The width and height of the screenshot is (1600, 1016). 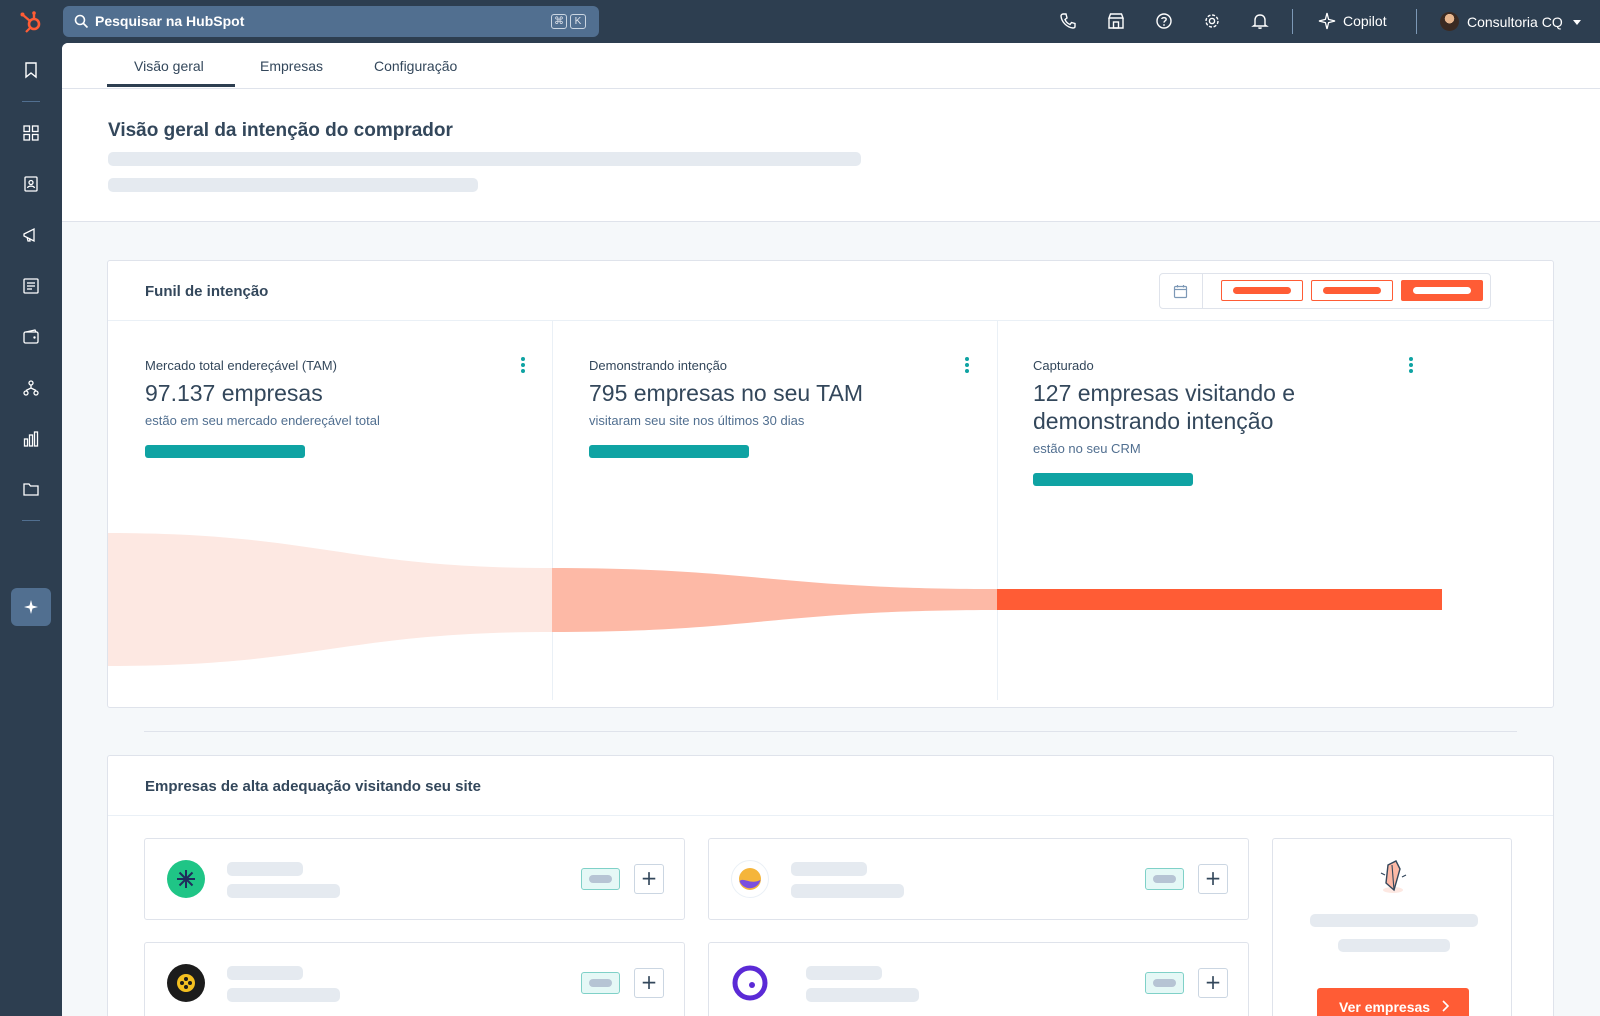 I want to click on metric-description: estão em seu mercado endereçável total, so click(x=262, y=420).